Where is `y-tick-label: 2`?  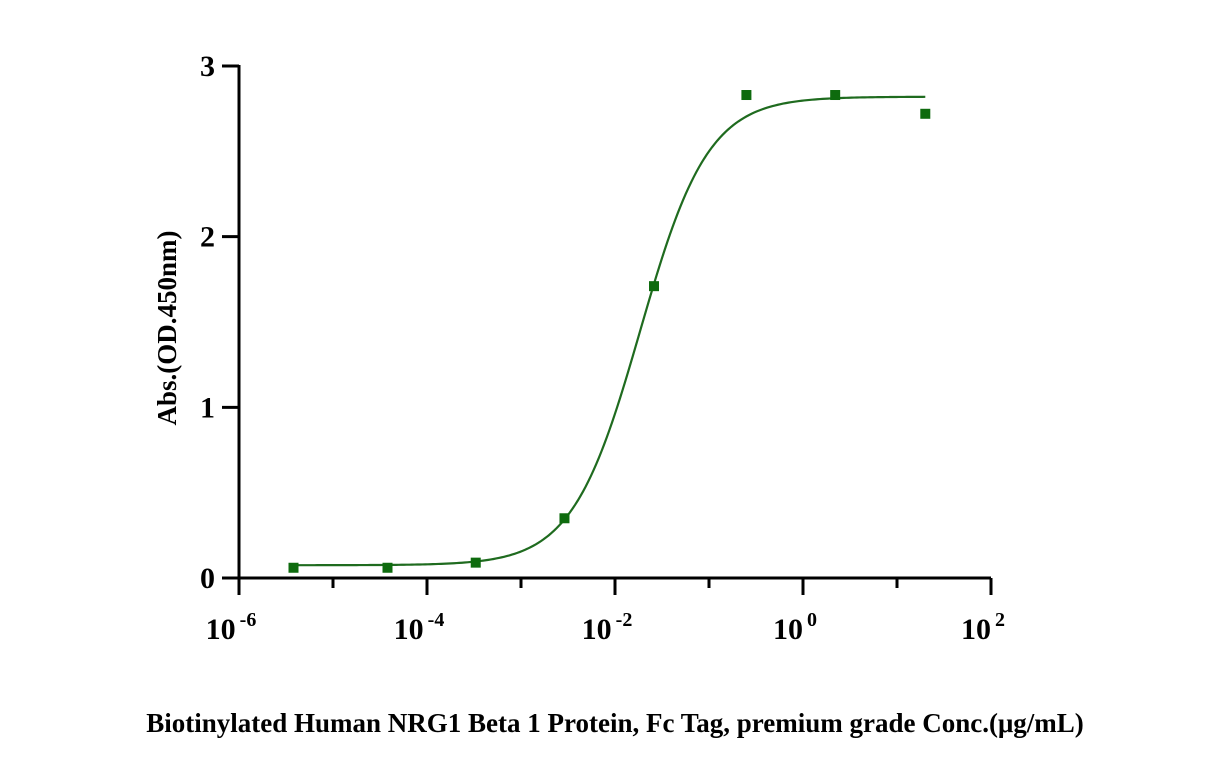 y-tick-label: 2 is located at coordinates (207, 237).